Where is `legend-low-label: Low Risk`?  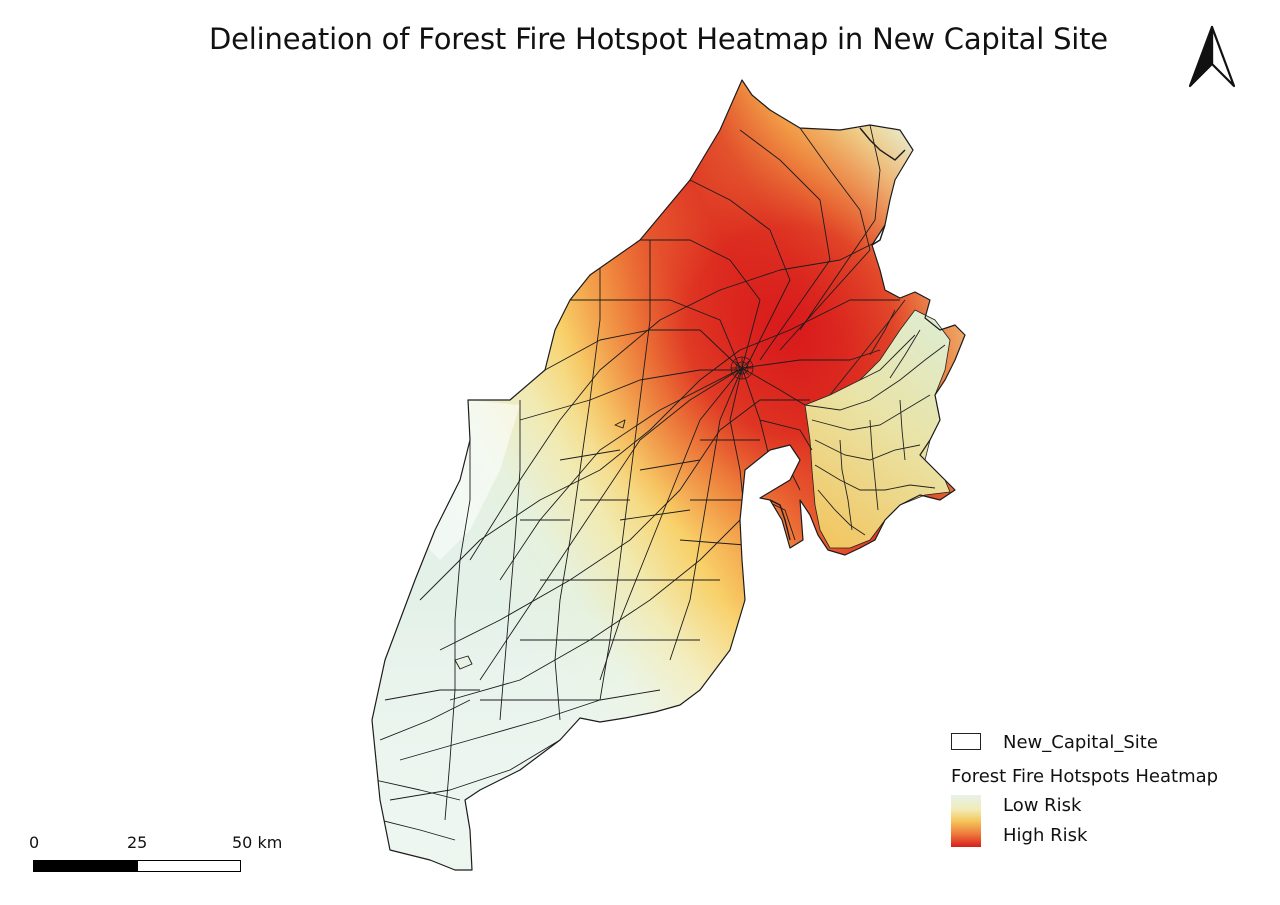
legend-low-label: Low Risk is located at coordinates (1042, 805).